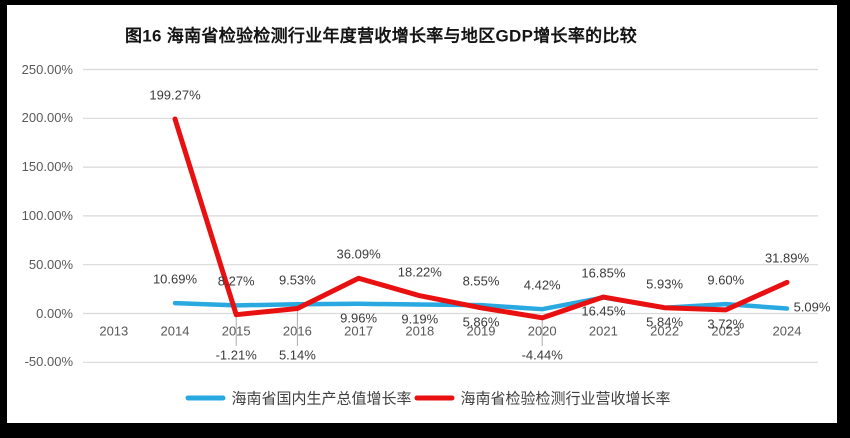 The width and height of the screenshot is (850, 438). I want to click on data-label: 31.89%, so click(787, 258).